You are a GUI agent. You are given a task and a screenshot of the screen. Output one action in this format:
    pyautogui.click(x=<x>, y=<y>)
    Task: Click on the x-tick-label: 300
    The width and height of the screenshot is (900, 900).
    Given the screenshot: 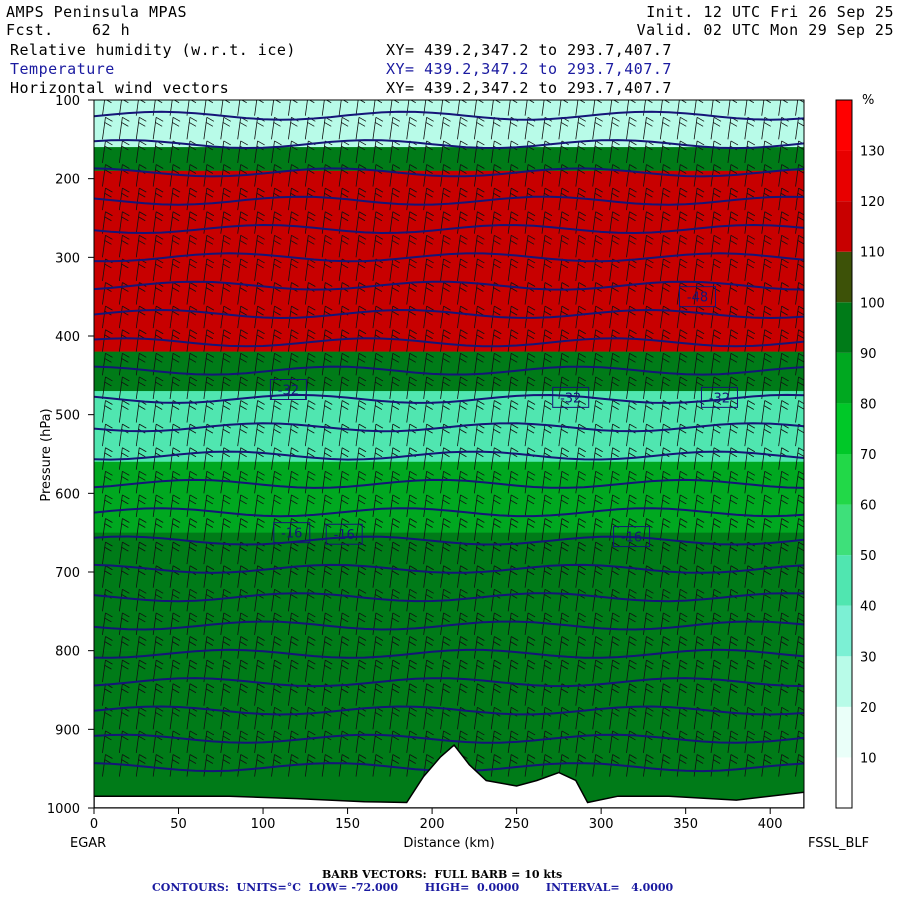 What is the action you would take?
    pyautogui.click(x=601, y=824)
    